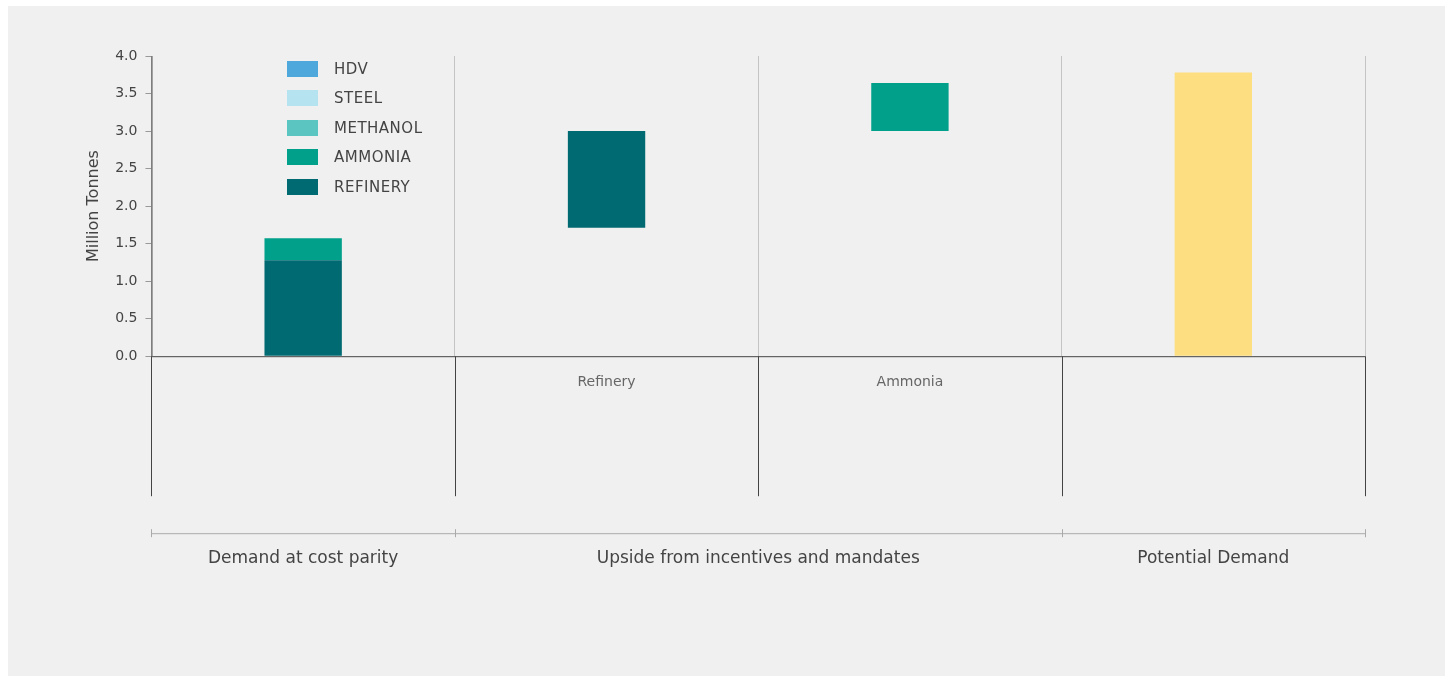  Describe the element at coordinates (126, 92) in the screenshot. I see `y-tick-label: 3.5` at that location.